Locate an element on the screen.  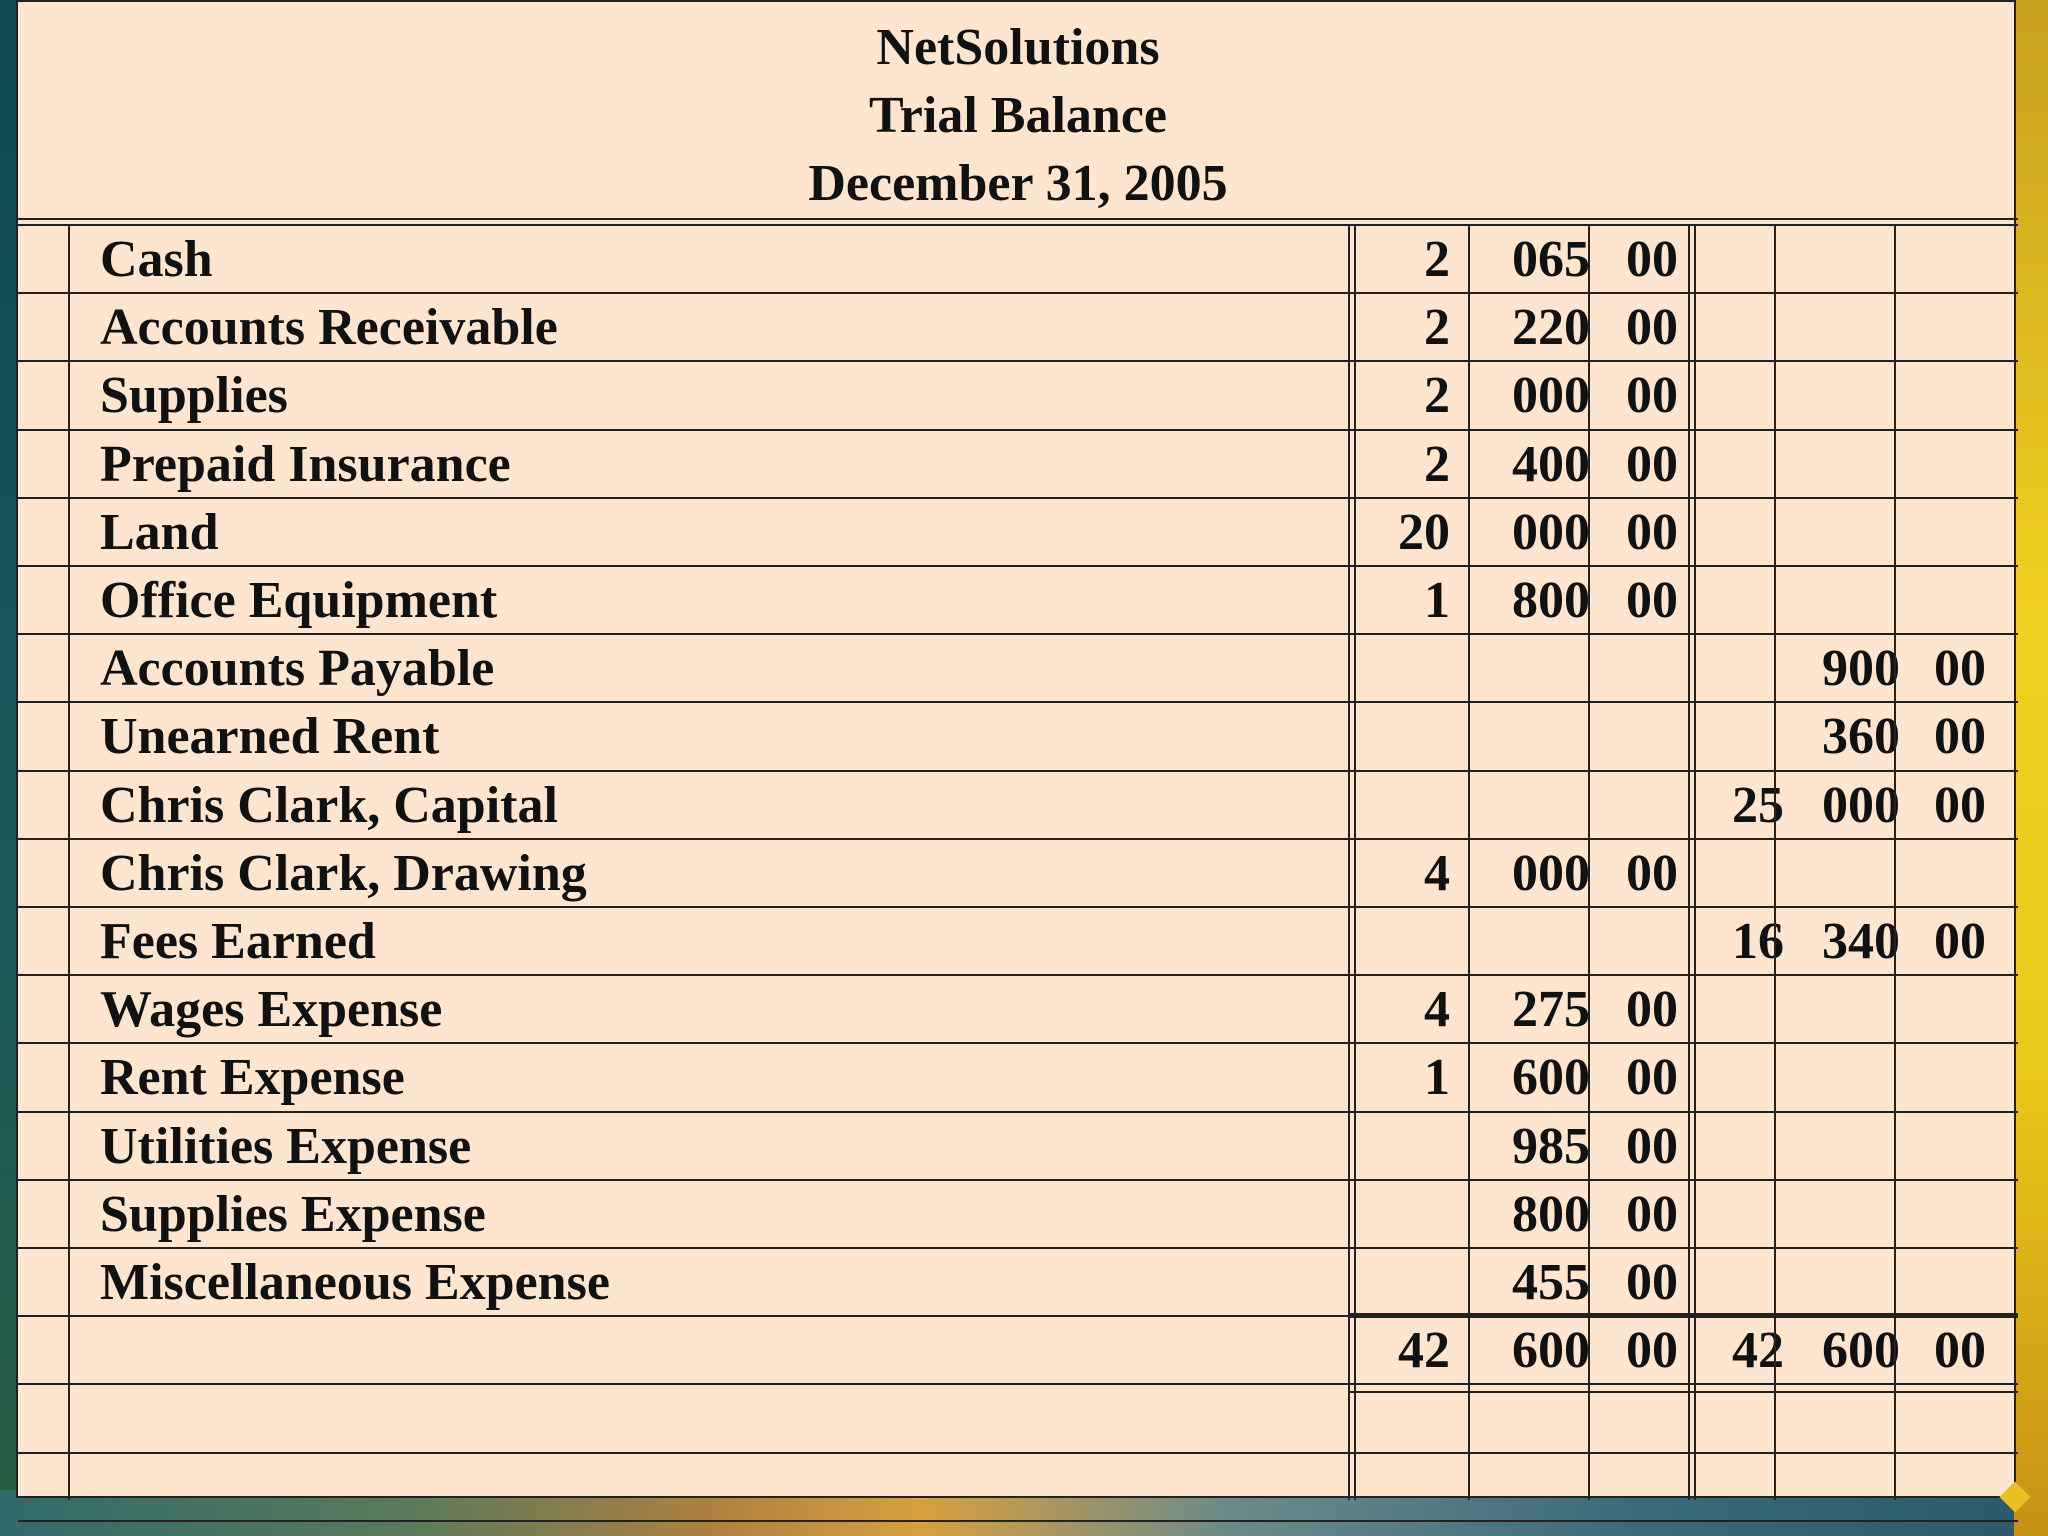
total-double-rule is located at coordinates (1684, 1392).